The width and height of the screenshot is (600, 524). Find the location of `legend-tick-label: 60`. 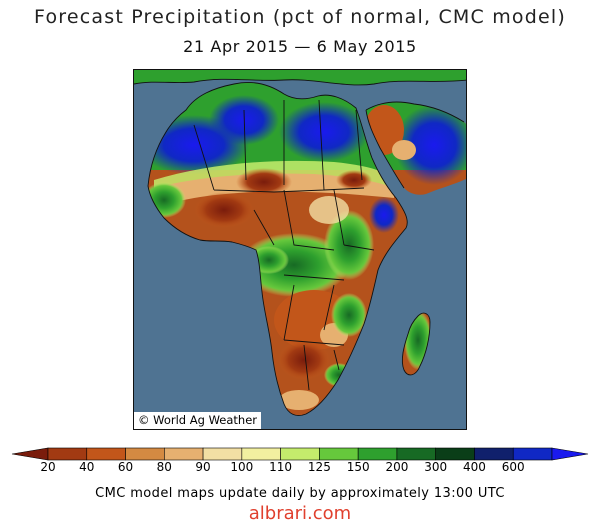

legend-tick-label: 60 is located at coordinates (125, 467).